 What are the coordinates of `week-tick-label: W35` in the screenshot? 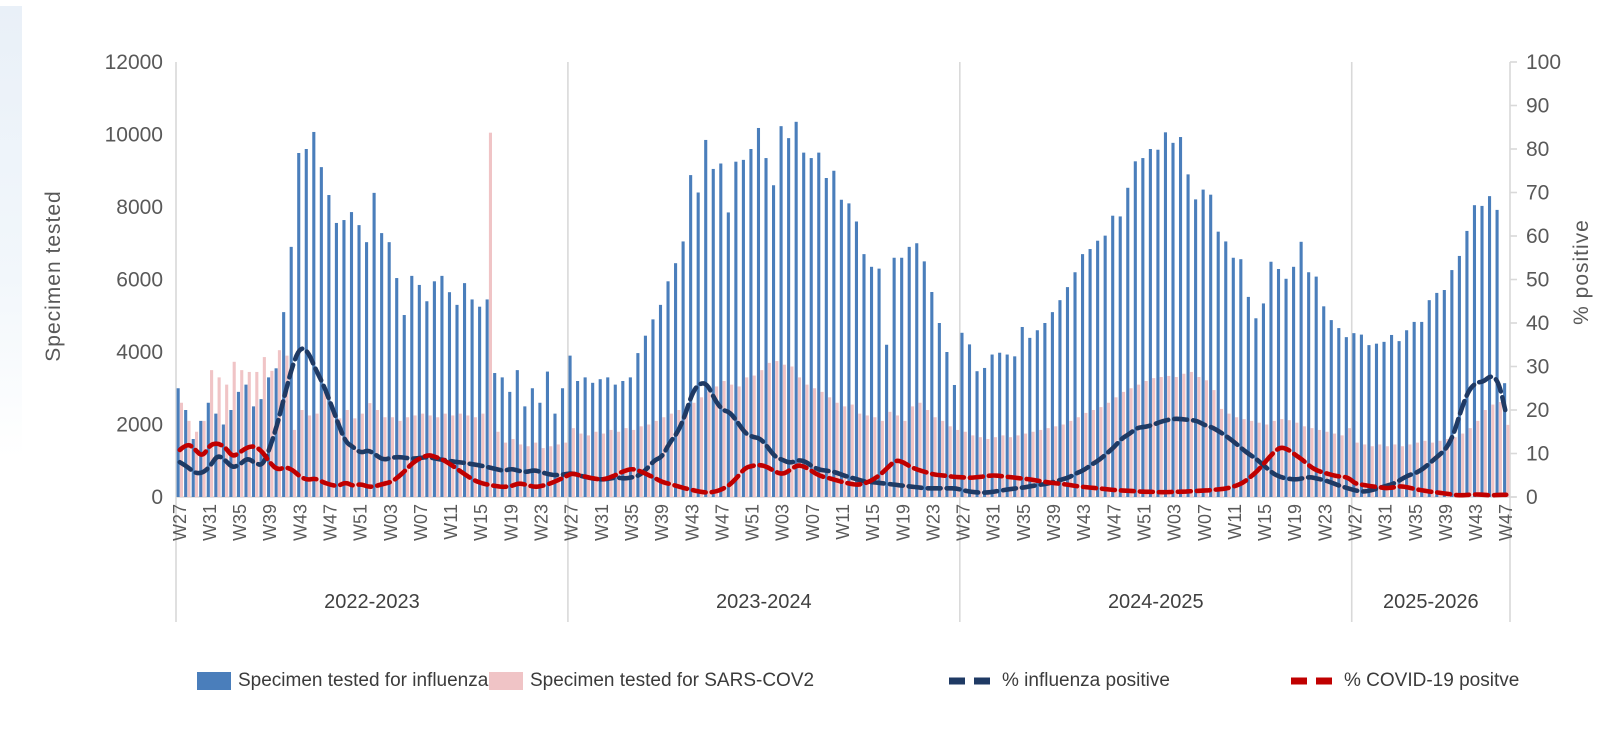 It's located at (240, 522).